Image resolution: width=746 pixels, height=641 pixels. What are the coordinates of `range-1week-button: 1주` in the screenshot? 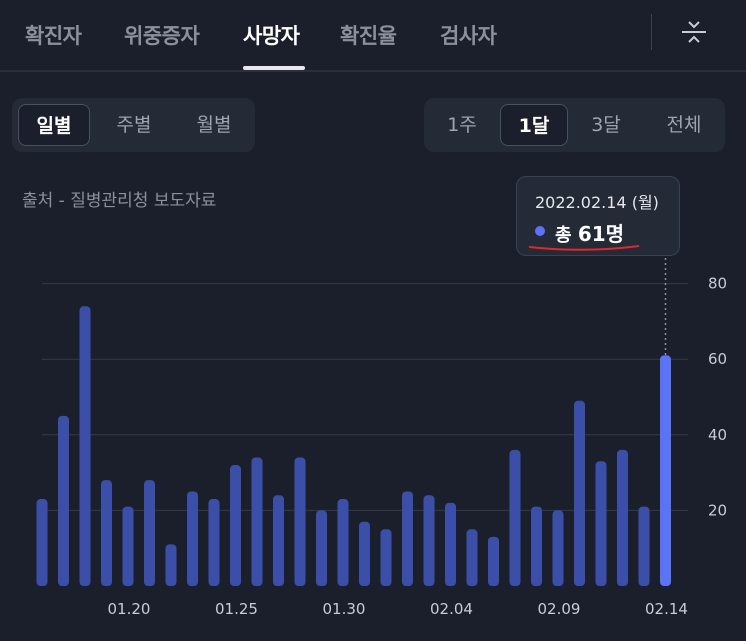 It's located at (462, 125).